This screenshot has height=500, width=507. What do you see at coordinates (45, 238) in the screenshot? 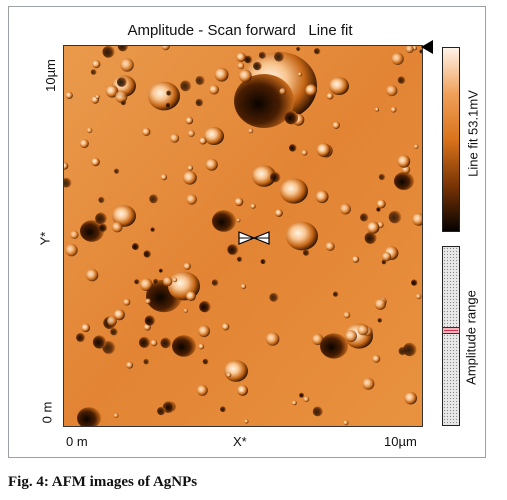
I see `y-axis-title: Y*` at bounding box center [45, 238].